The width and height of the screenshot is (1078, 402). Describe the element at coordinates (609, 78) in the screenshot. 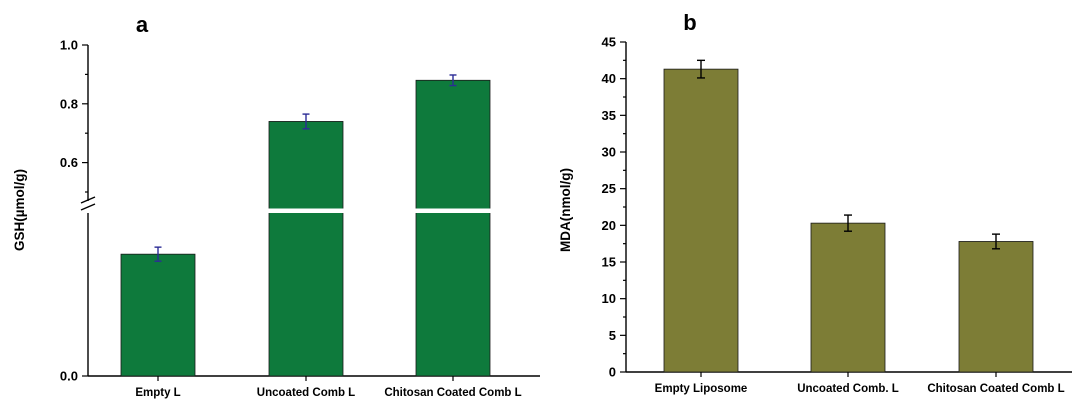

I see `y-tick-label: 40` at that location.